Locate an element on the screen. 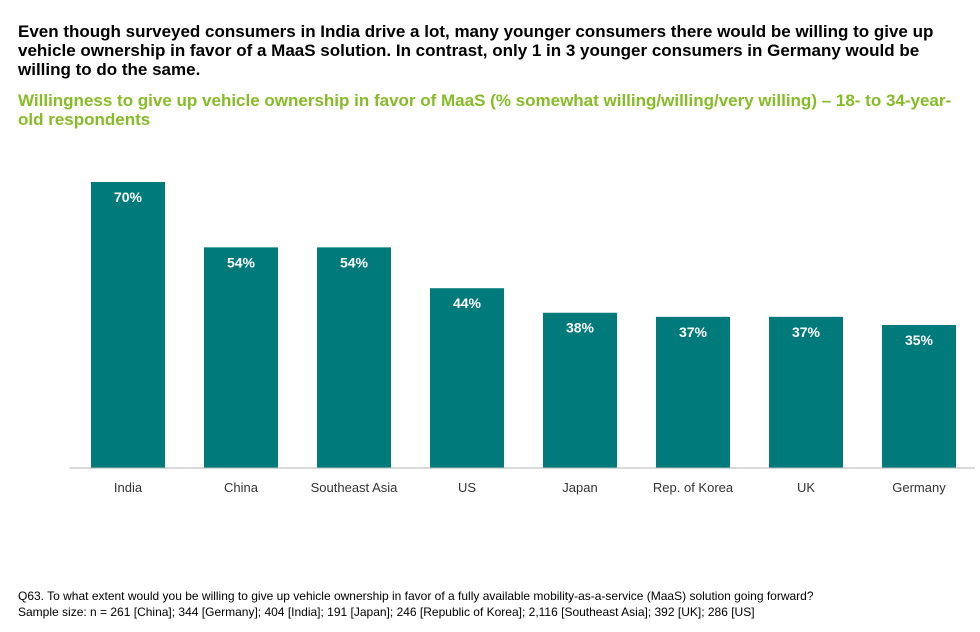 Image resolution: width=980 pixels, height=632 pixels. data-label-india: 70% is located at coordinates (128, 197).